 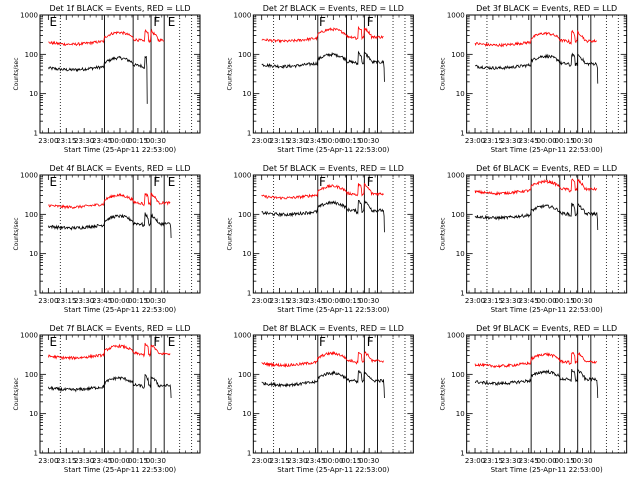 What do you see at coordinates (546, 8) in the screenshot?
I see `panel-title: Det 3f BLACK = Events, RED = LLD` at bounding box center [546, 8].